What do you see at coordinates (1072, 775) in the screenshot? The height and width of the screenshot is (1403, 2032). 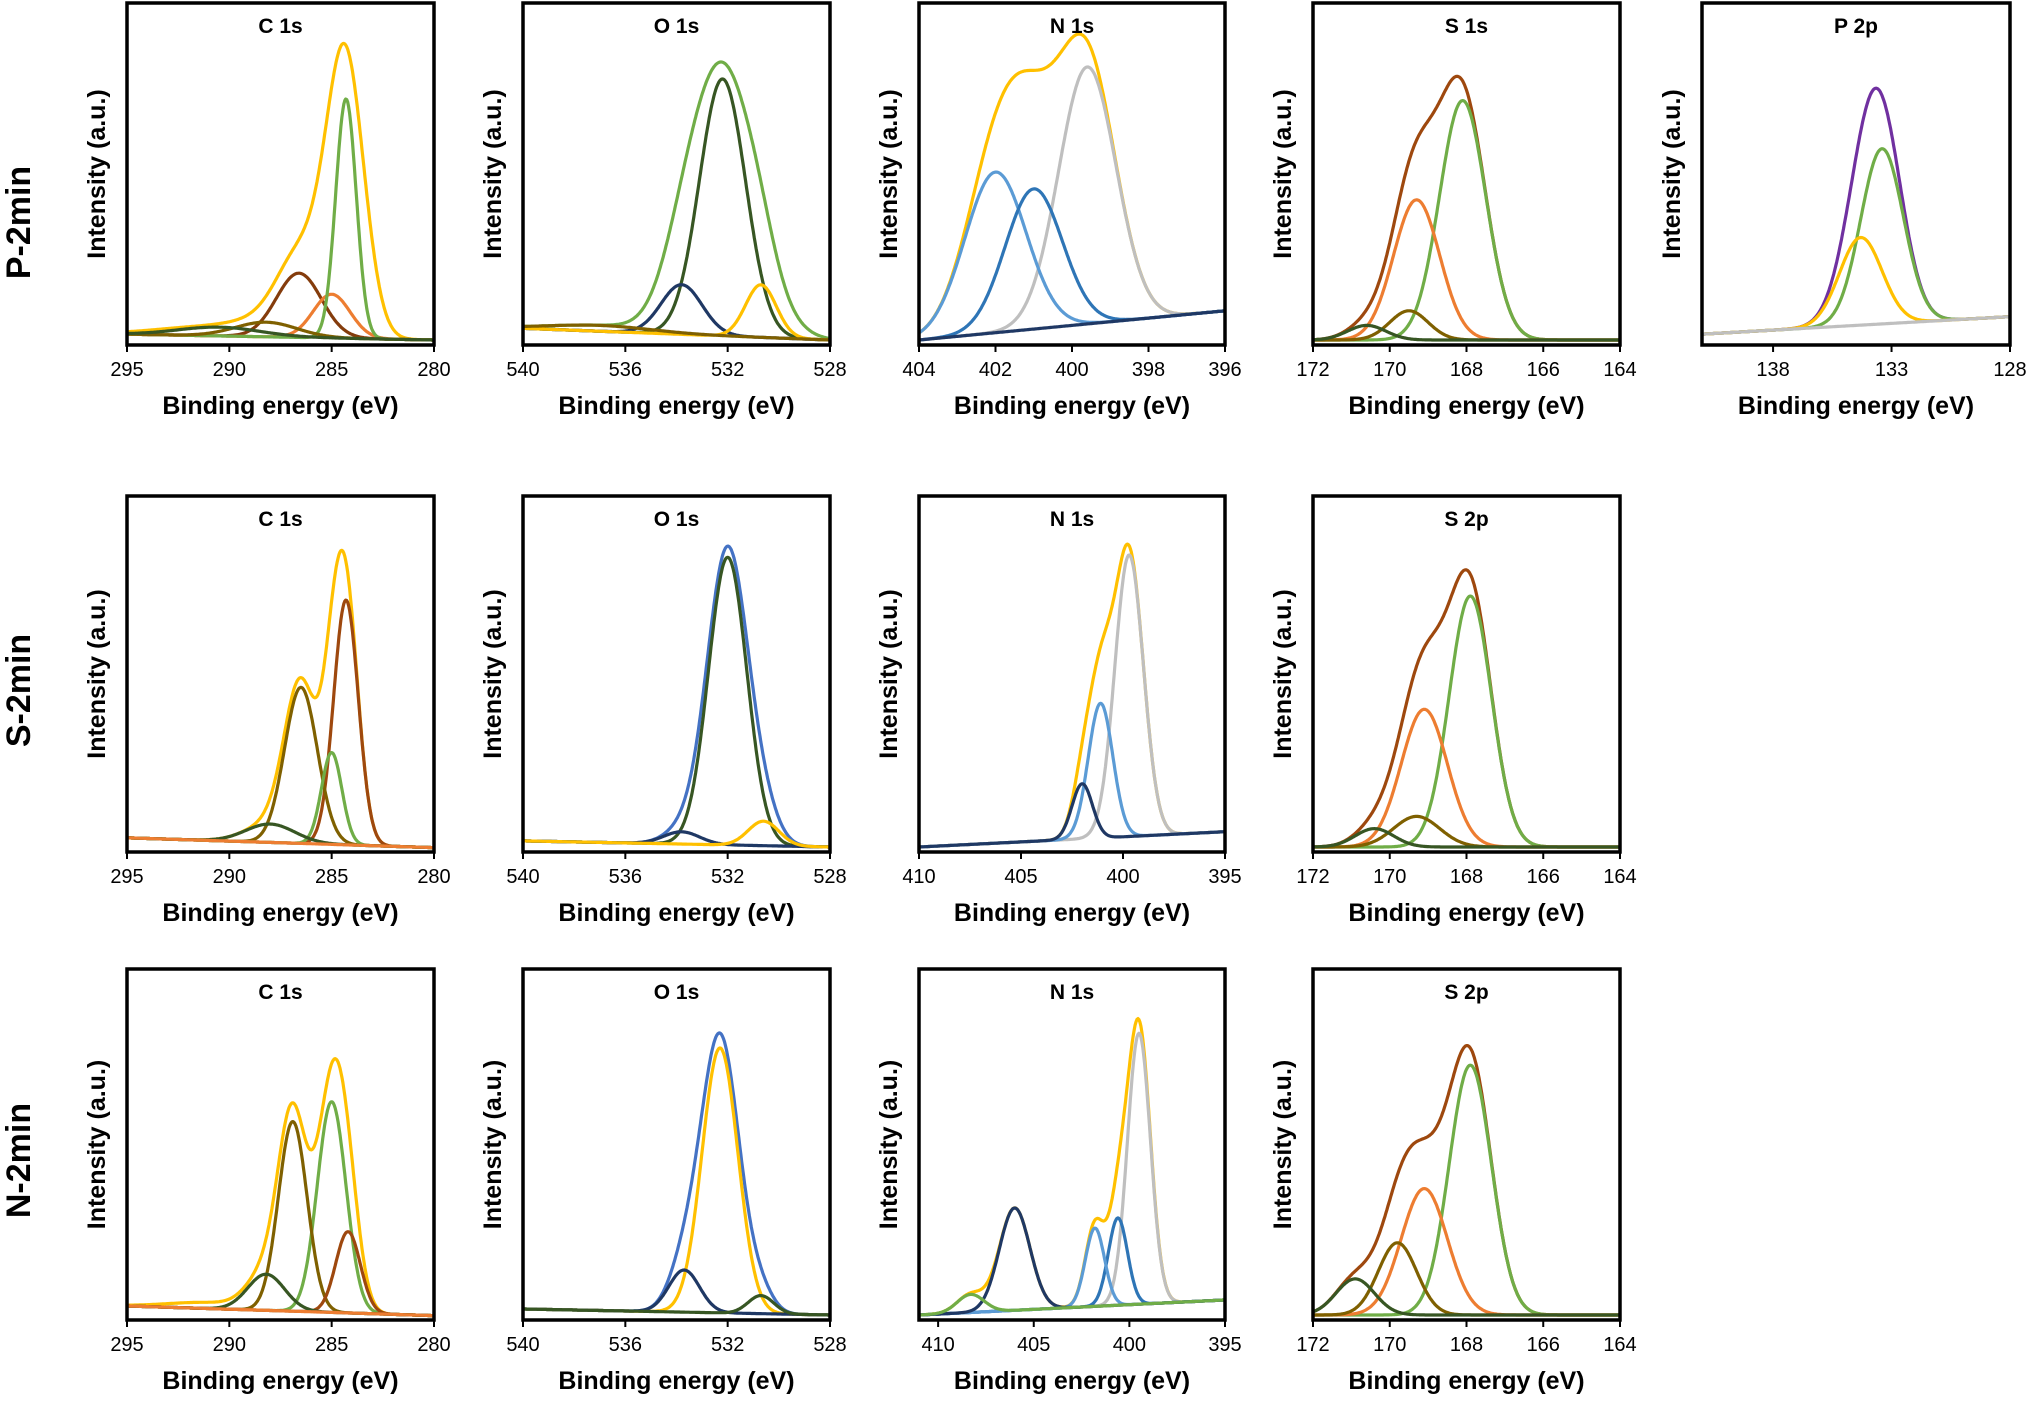 I see `series-line-lightblue` at bounding box center [1072, 775].